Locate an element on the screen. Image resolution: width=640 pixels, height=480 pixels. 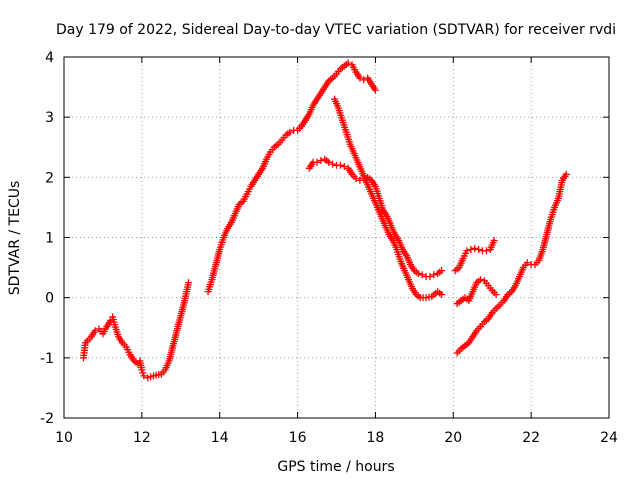
y-tick-label: 4 is located at coordinates (49, 58).